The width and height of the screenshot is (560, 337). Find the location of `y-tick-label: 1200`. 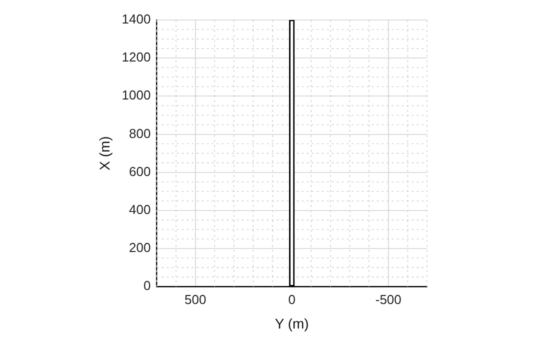

y-tick-label: 1200 is located at coordinates (136, 57).